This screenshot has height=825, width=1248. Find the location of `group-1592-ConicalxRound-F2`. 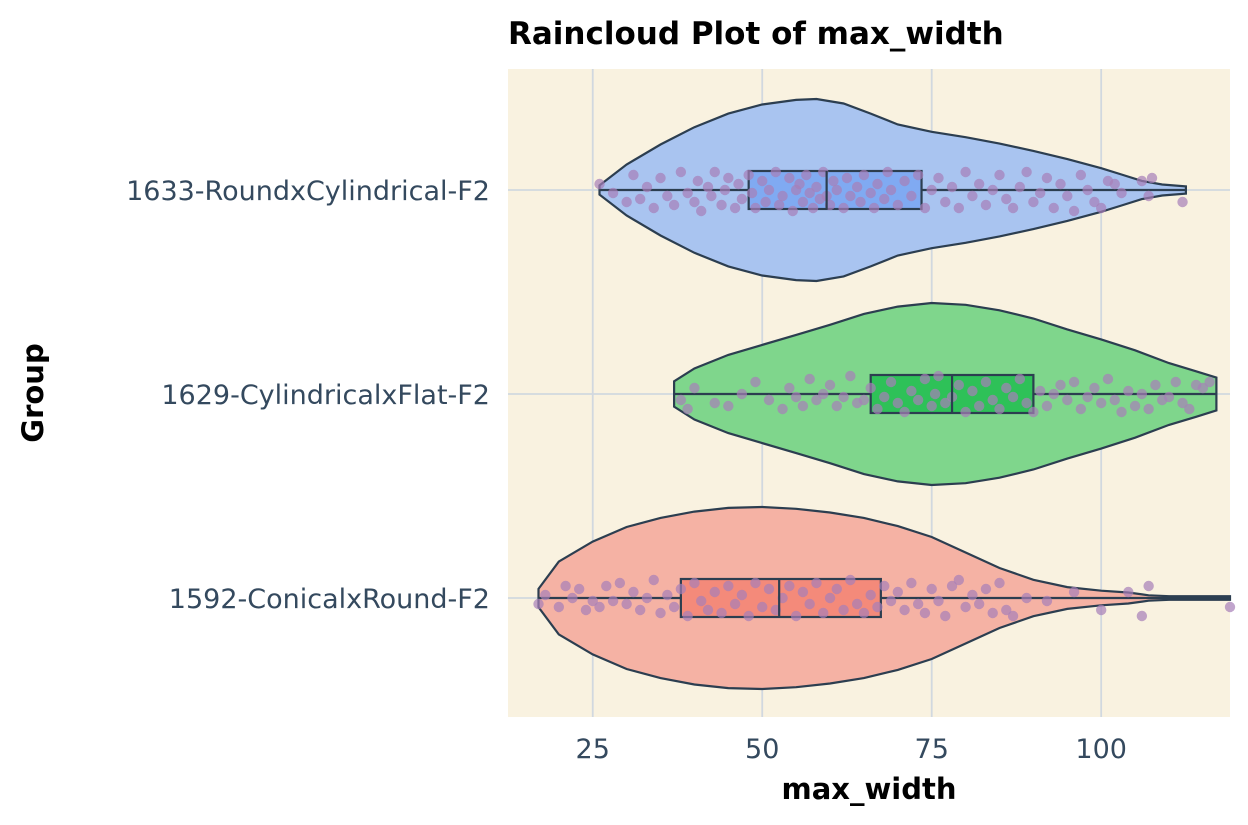

group-1592-ConicalxRound-F2 is located at coordinates (884, 598).